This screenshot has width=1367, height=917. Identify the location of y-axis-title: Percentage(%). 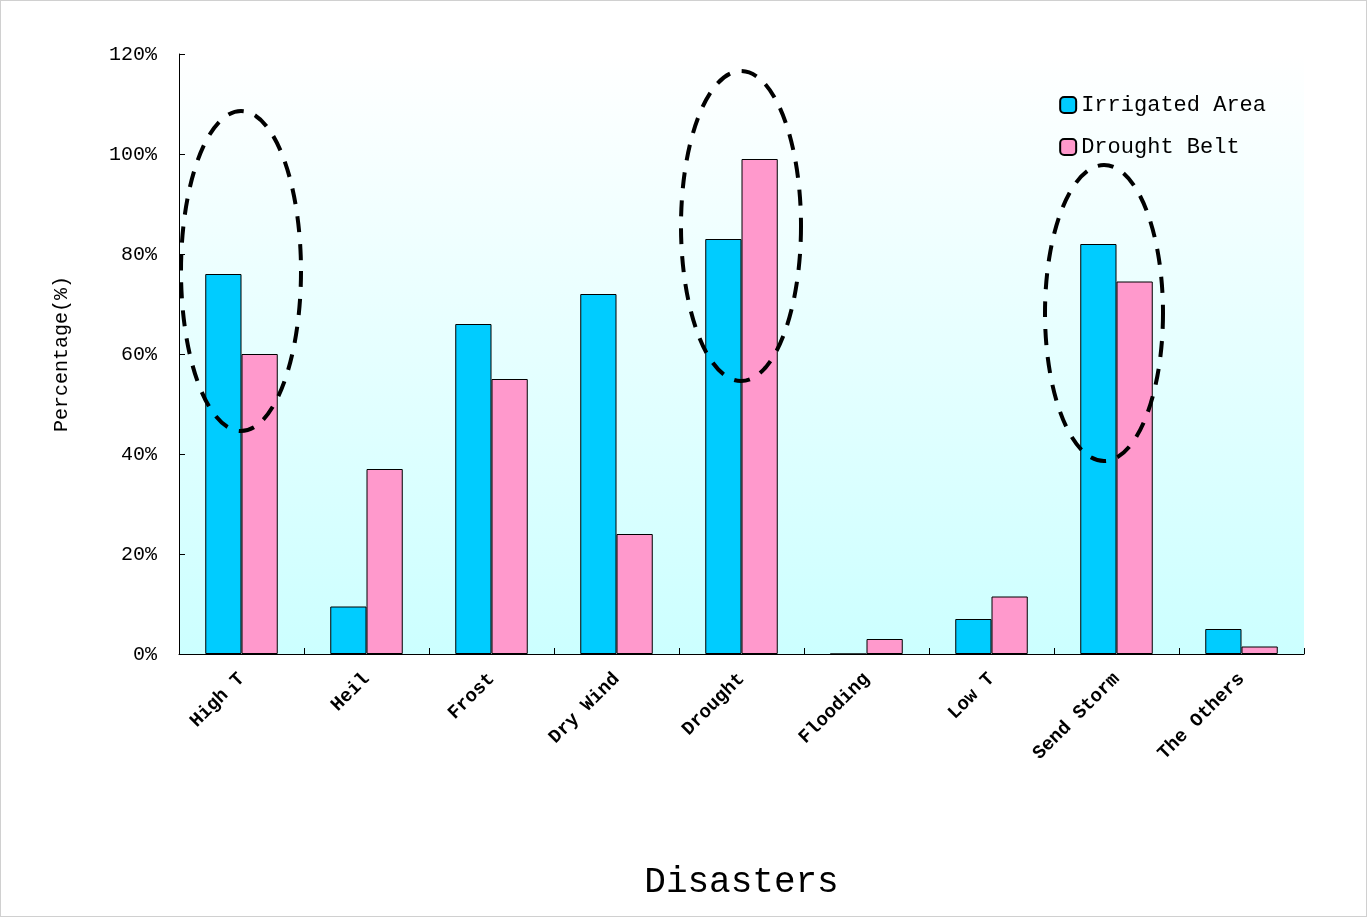
(61, 354).